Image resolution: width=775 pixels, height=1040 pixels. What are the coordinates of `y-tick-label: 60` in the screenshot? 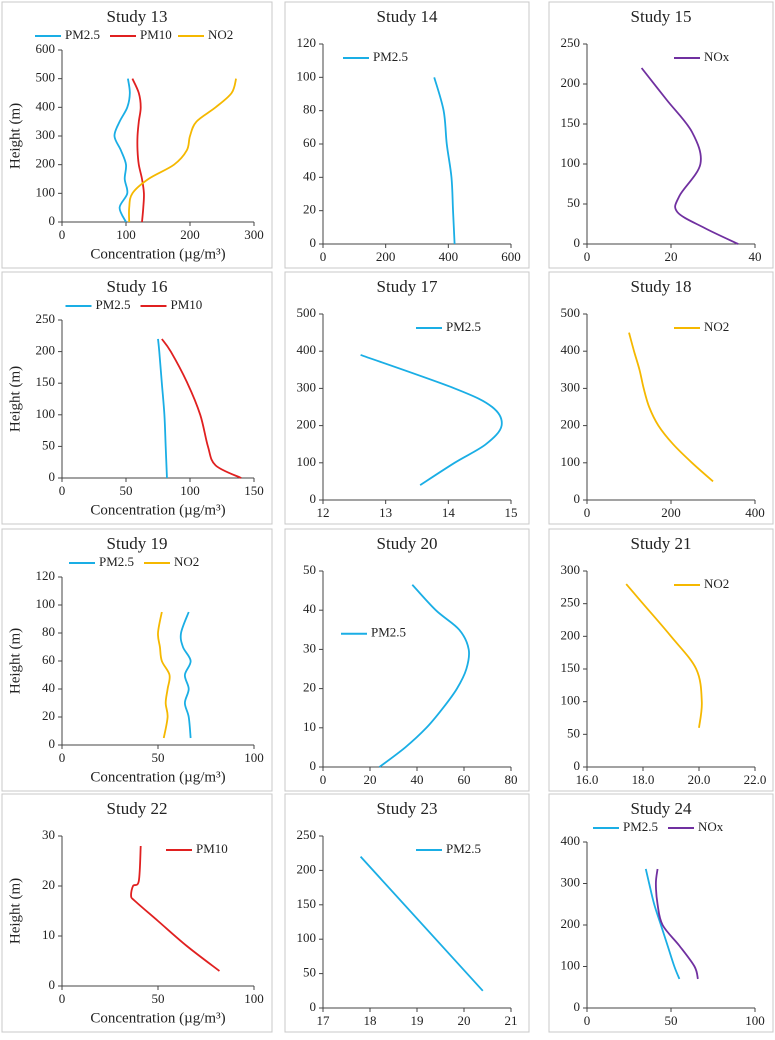 It's located at (48, 659).